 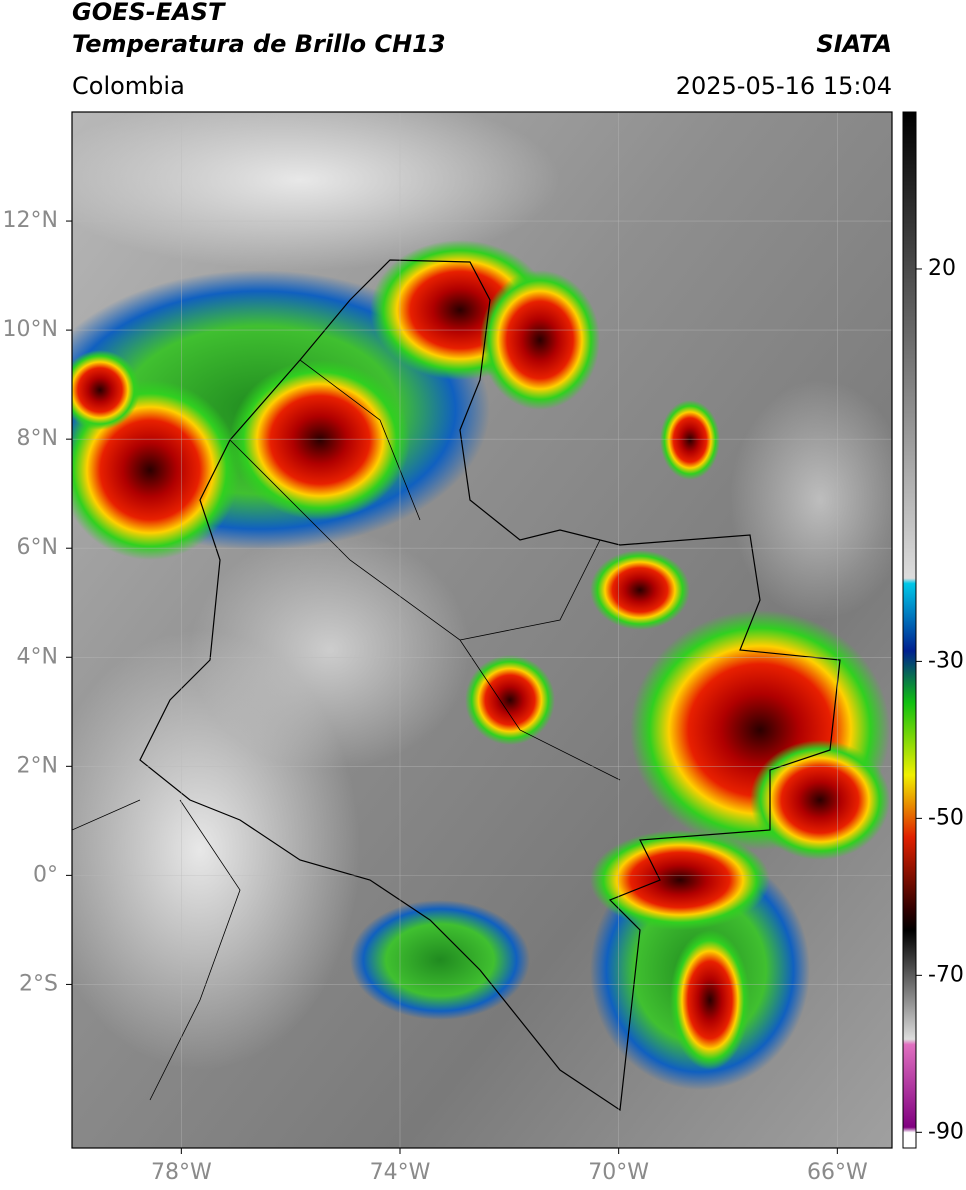 I want to click on subtitle: Temperatura de Brillo CH13, so click(x=259, y=44).